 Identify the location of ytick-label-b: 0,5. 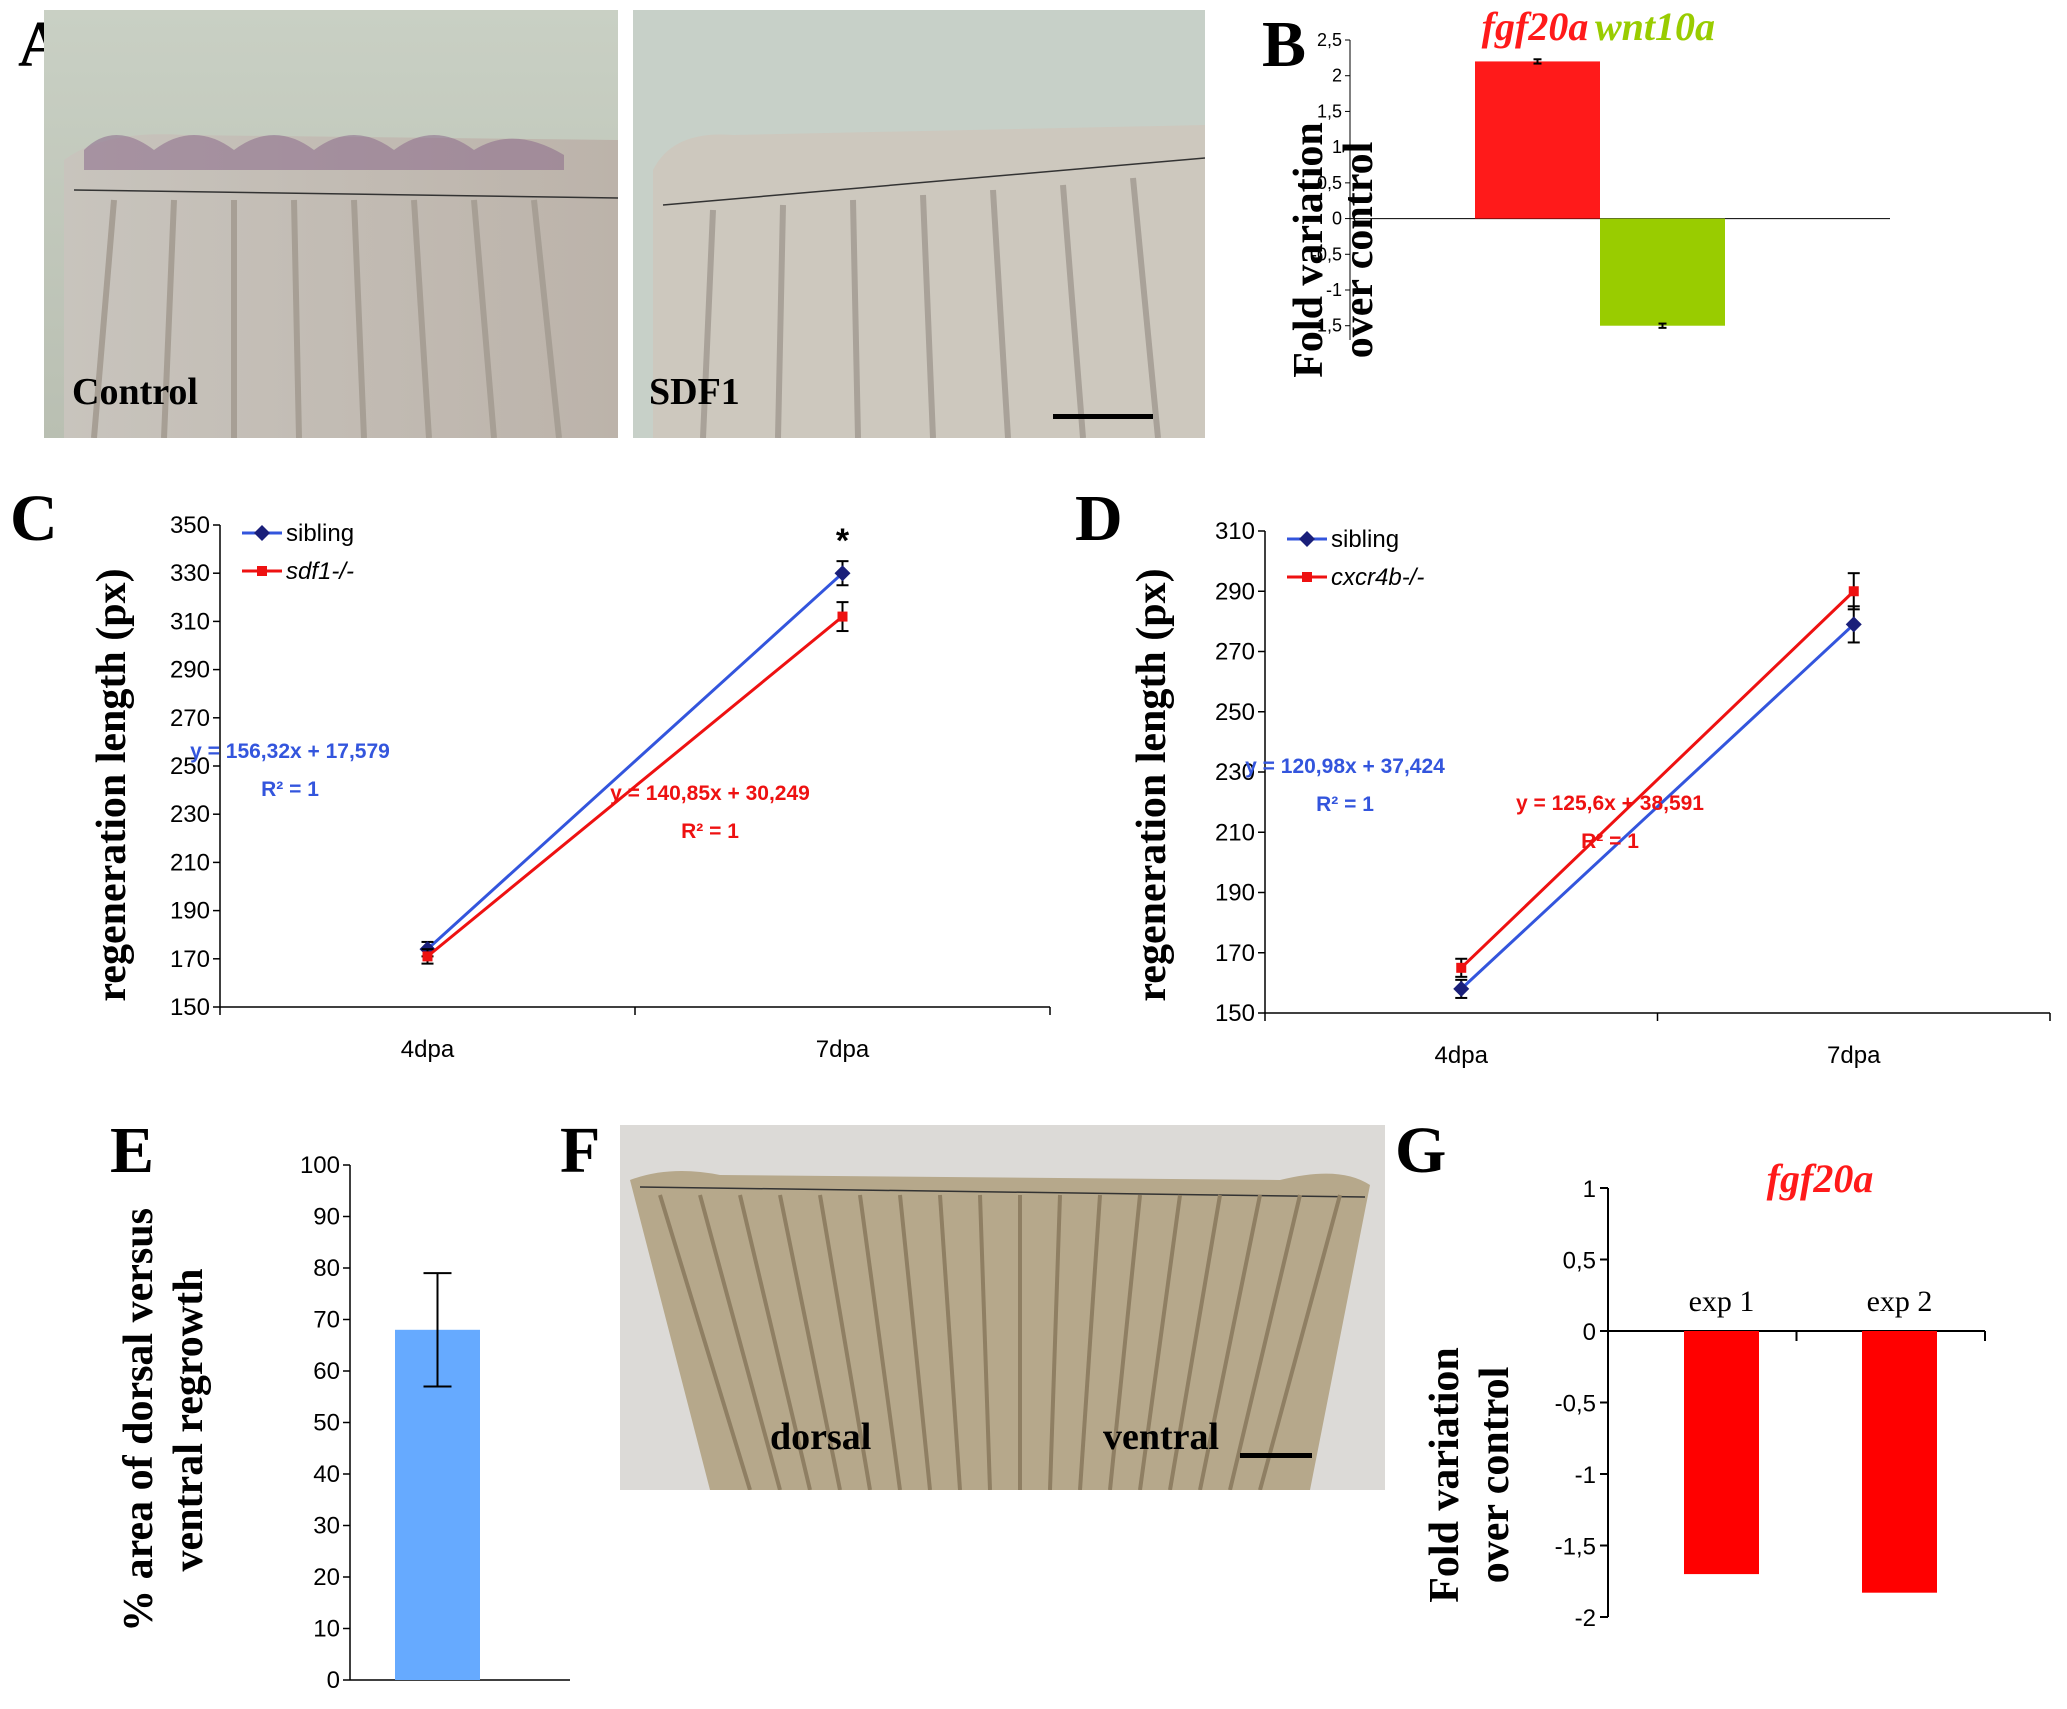
(1329, 183).